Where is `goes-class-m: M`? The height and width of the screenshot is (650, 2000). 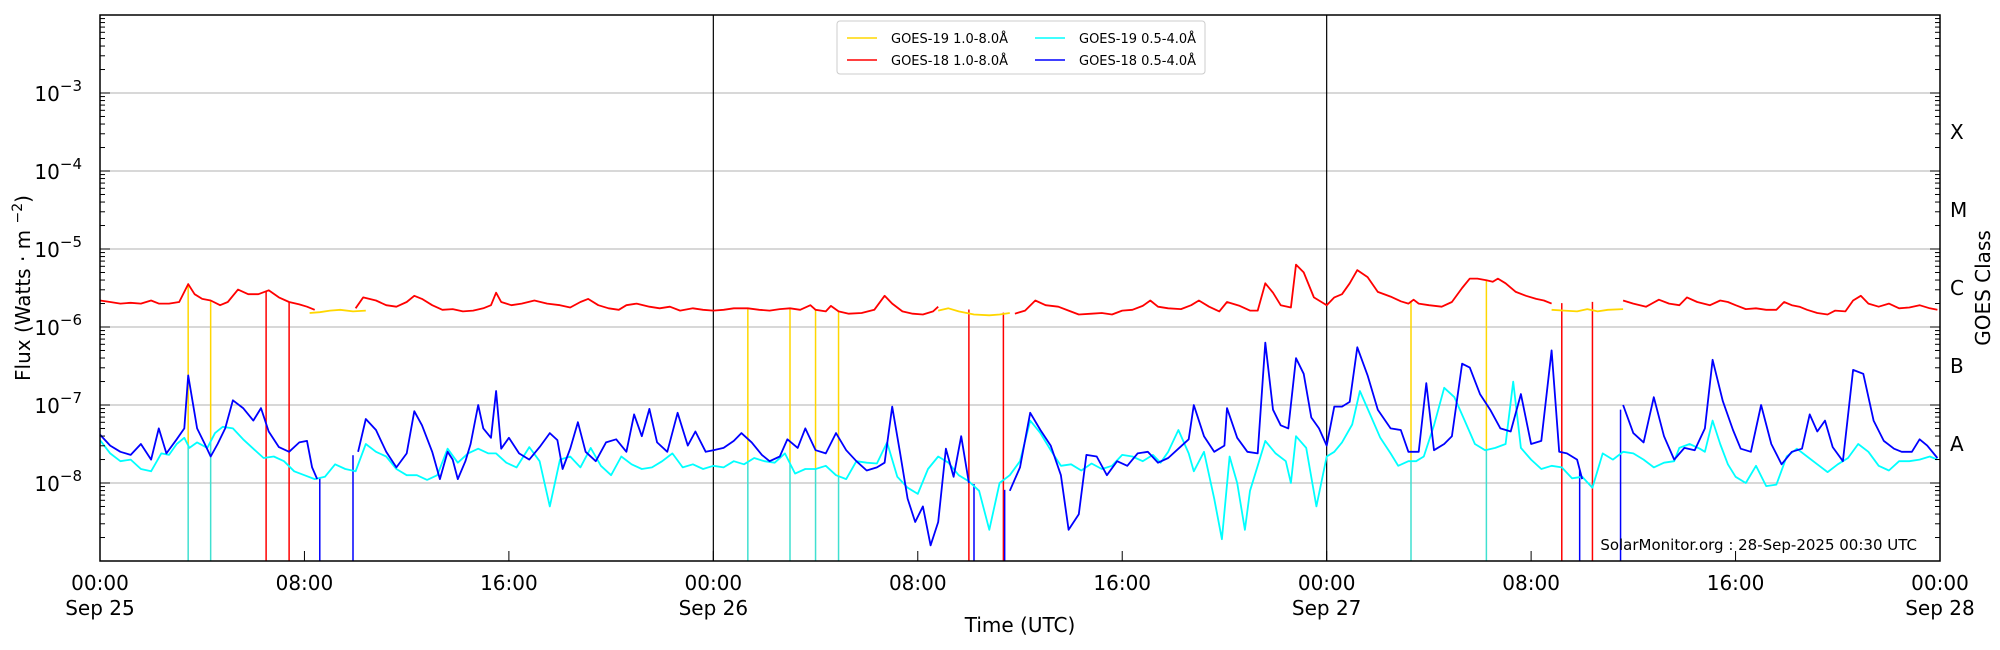 goes-class-m: M is located at coordinates (1958, 210).